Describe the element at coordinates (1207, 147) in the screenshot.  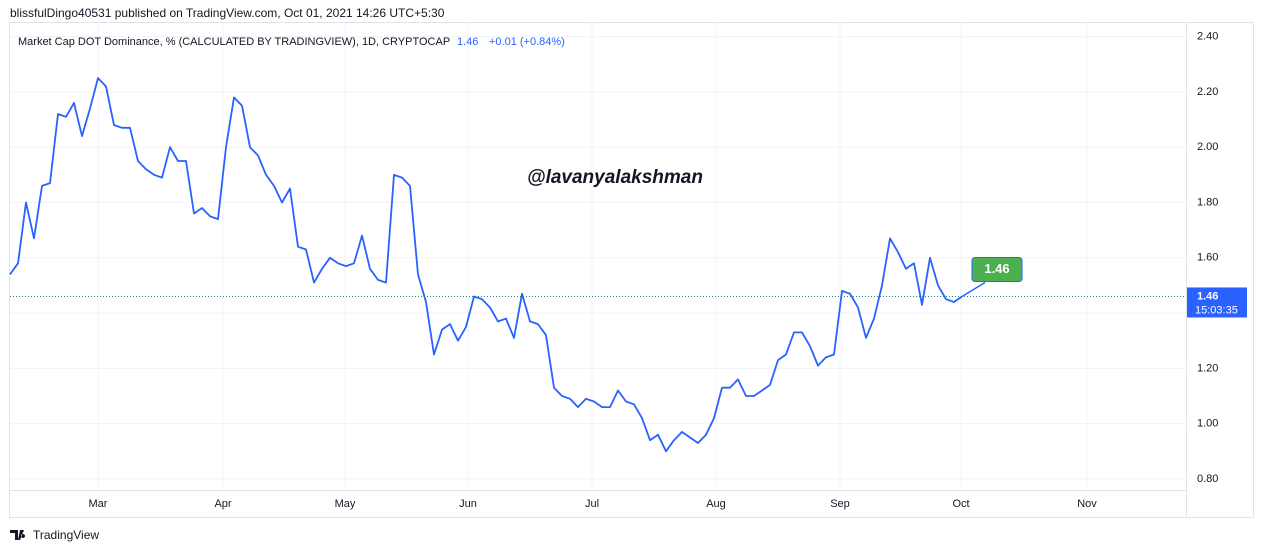
I see `y-tick-label: 2.00` at that location.